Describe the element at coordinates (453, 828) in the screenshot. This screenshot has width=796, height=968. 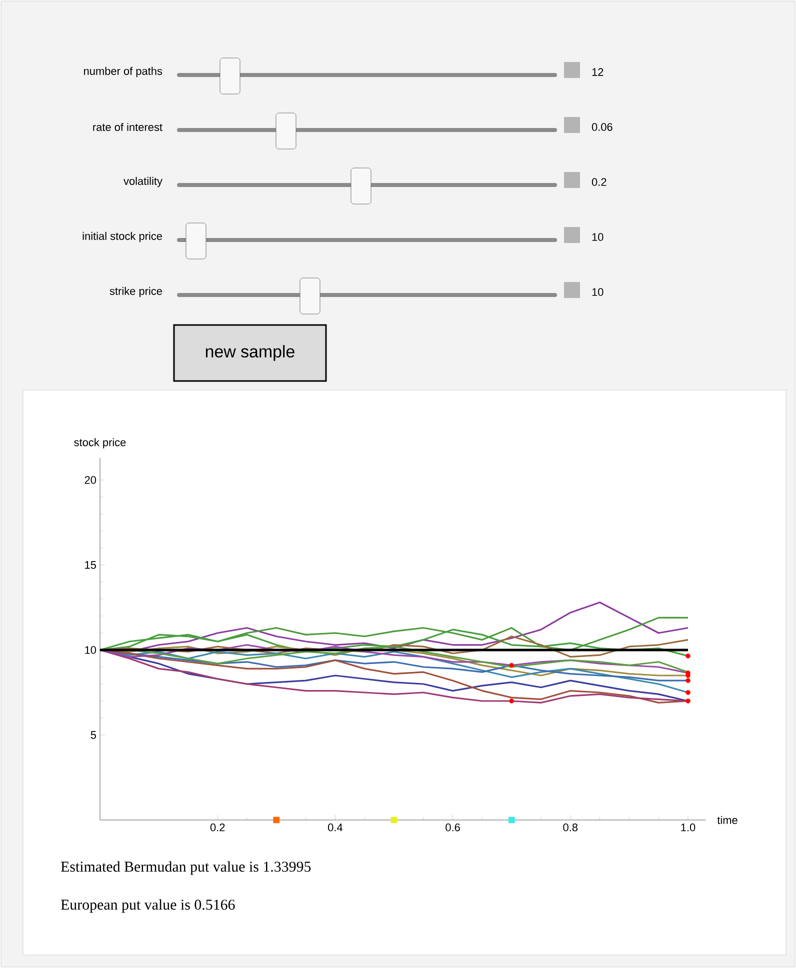
I see `x-tick-label: 0.6` at that location.